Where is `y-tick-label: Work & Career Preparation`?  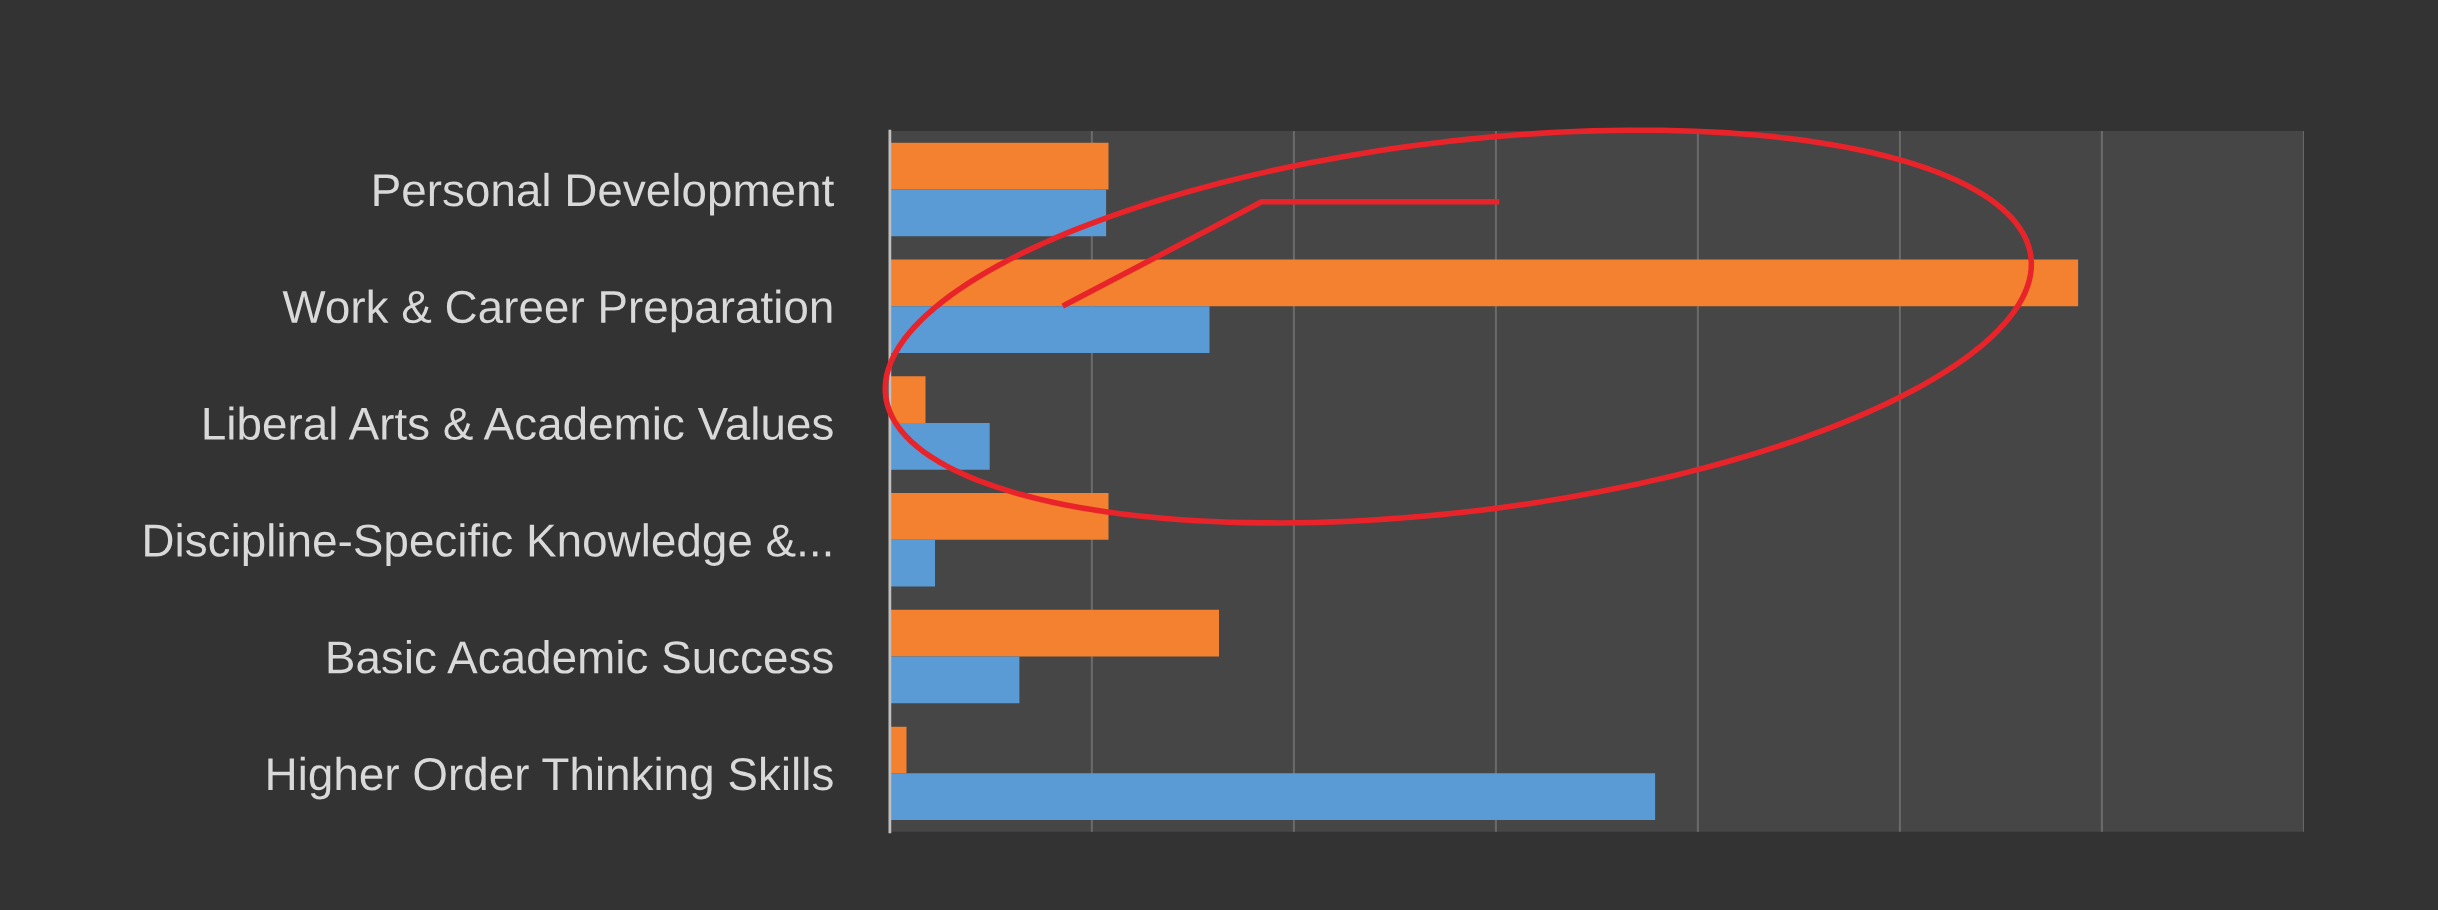 y-tick-label: Work & Career Preparation is located at coordinates (557, 311).